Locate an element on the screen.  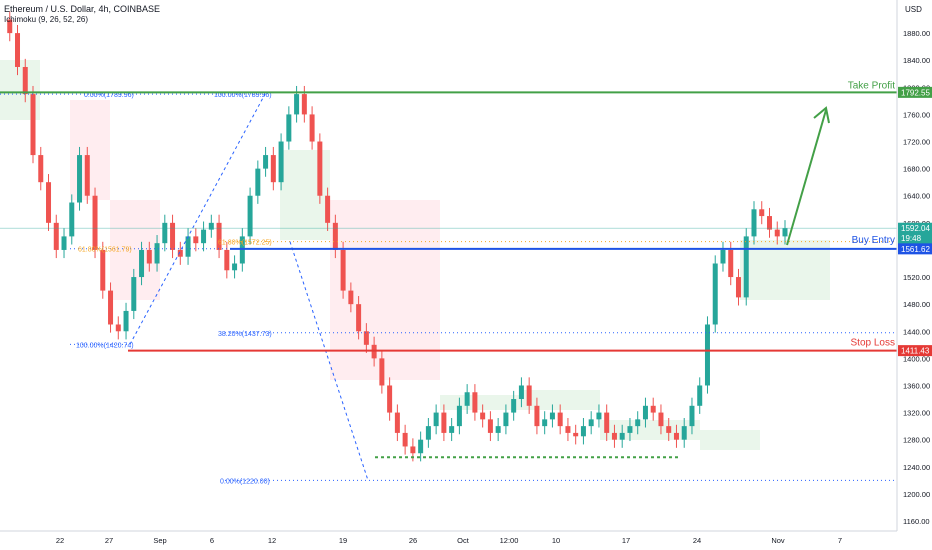
x-tick-label: 26 is located at coordinates (413, 540).